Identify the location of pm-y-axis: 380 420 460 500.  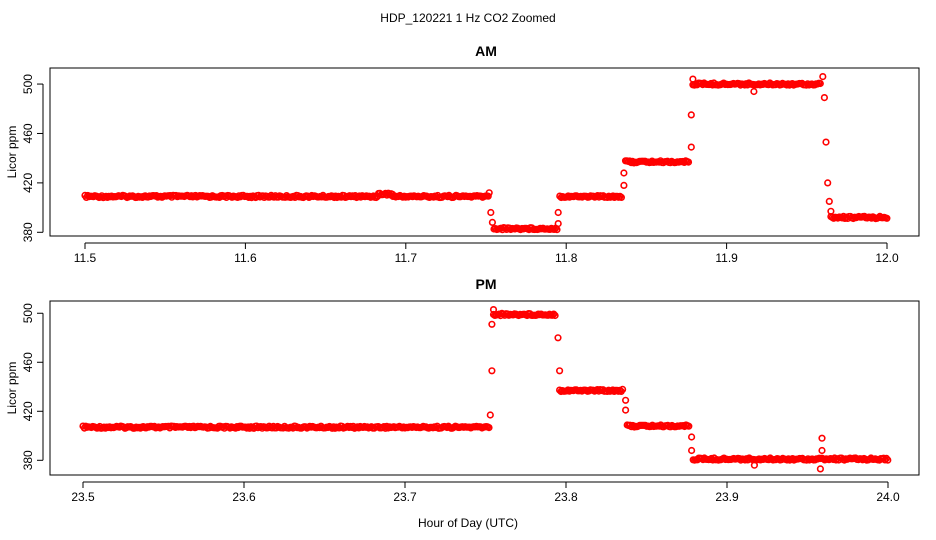
(32, 386).